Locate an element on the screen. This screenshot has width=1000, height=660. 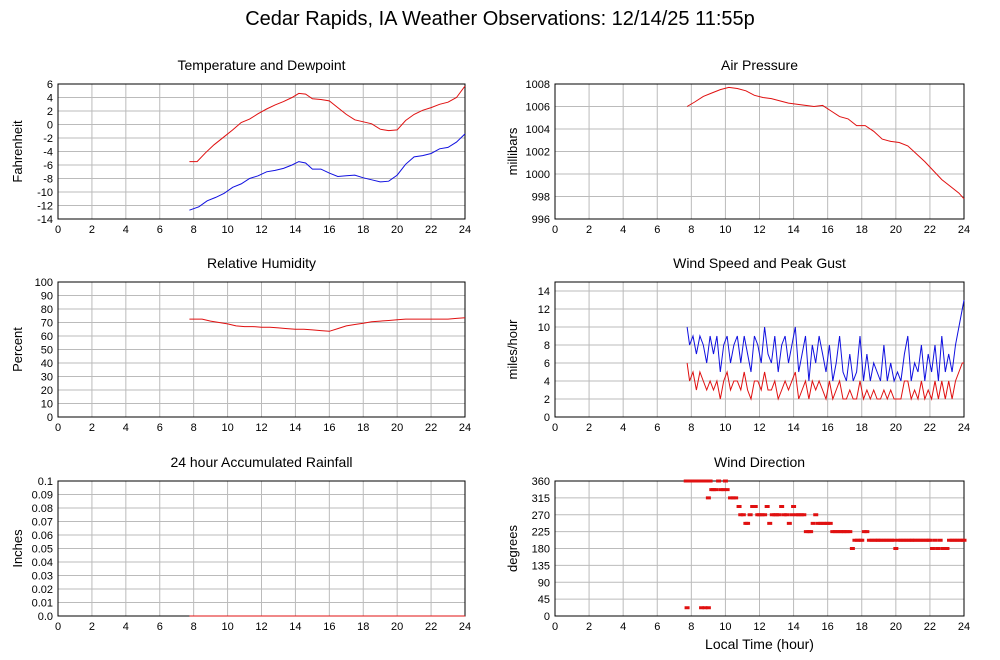
wind-xtick-label: 2 is located at coordinates (589, 428).